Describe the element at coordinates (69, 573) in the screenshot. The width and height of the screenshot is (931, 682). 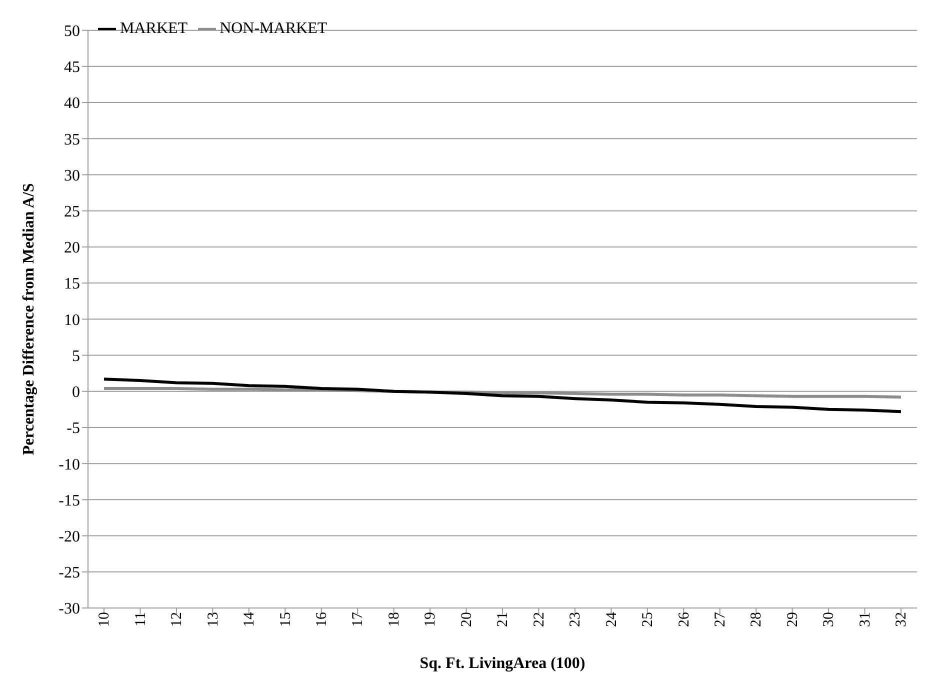
I see `y-tick-label: -25` at that location.